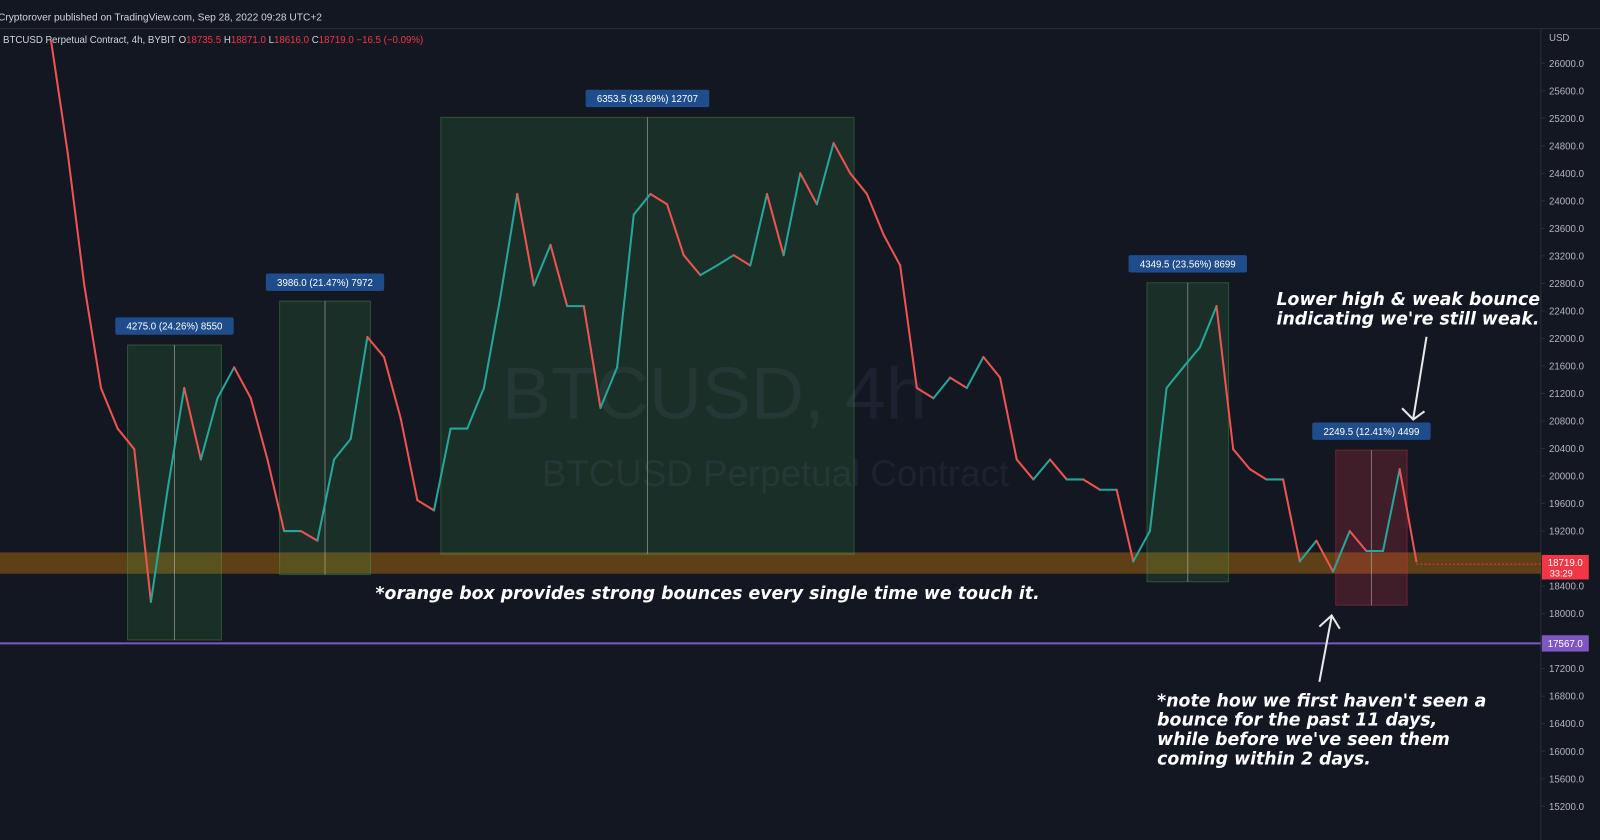 This screenshot has width=1600, height=840. Describe the element at coordinates (1567, 339) in the screenshot. I see `y-tick-label: 22000.0` at that location.